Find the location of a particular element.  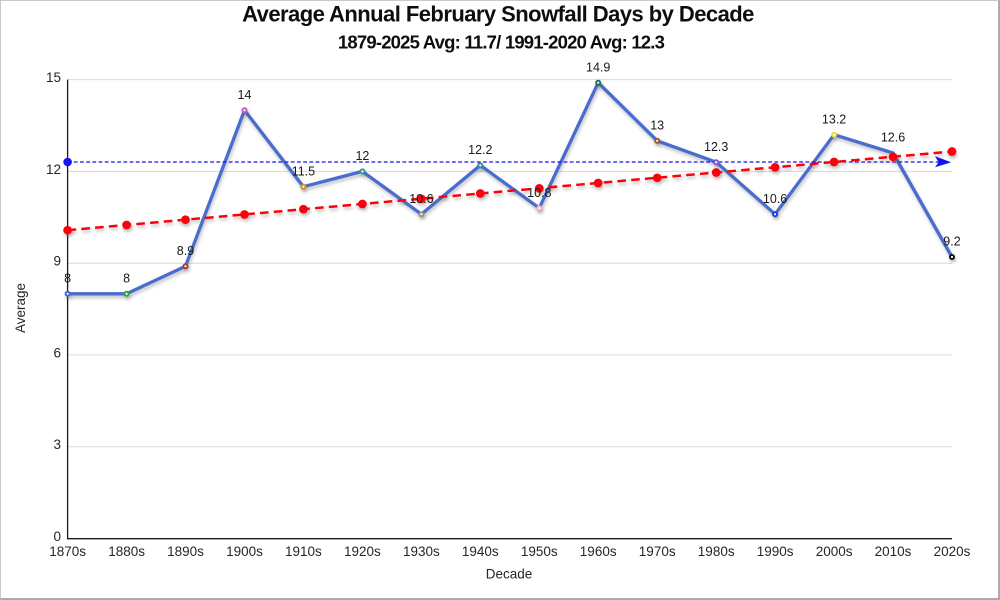

svg-text: 14.9 is located at coordinates (598, 67).